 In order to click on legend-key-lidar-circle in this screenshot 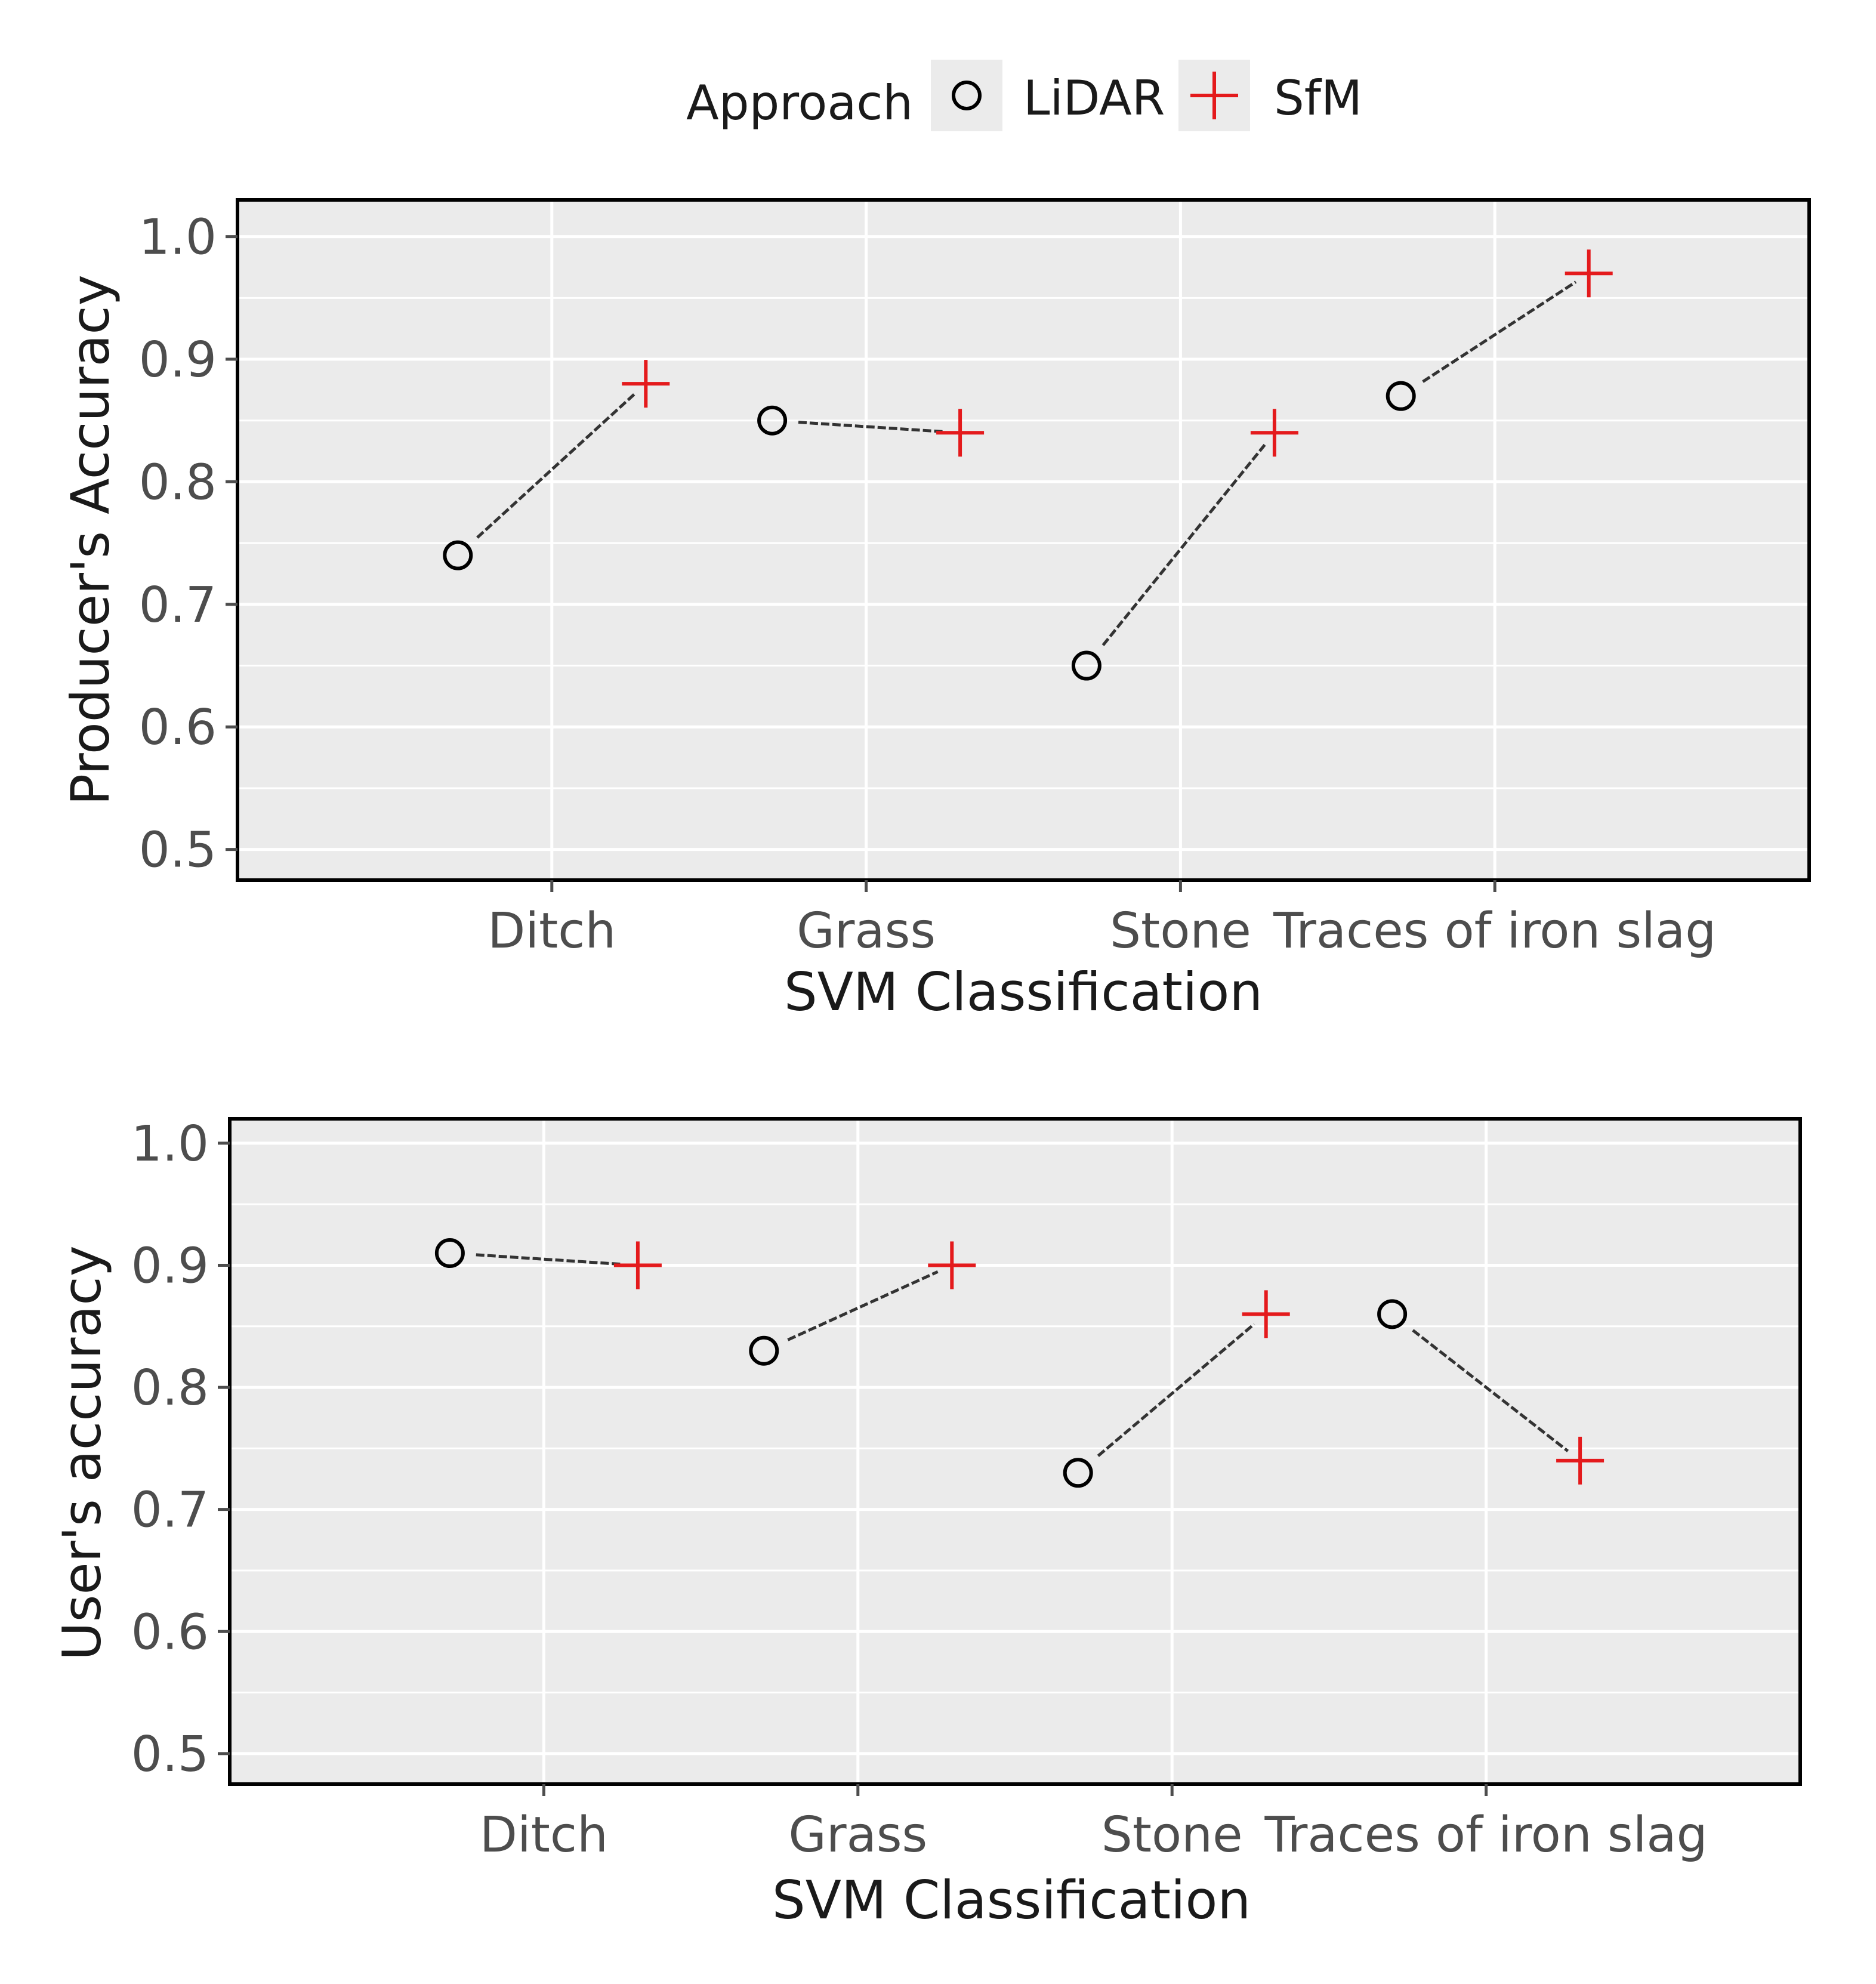, I will do `click(967, 96)`.